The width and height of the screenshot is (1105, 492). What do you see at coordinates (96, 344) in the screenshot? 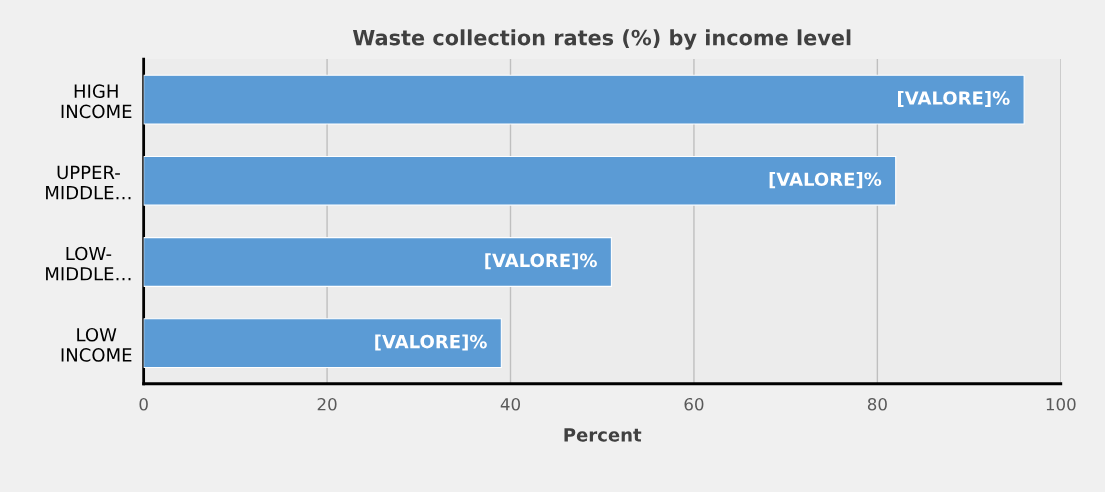
I see `y-tick-label: LOW INCOME` at bounding box center [96, 344].